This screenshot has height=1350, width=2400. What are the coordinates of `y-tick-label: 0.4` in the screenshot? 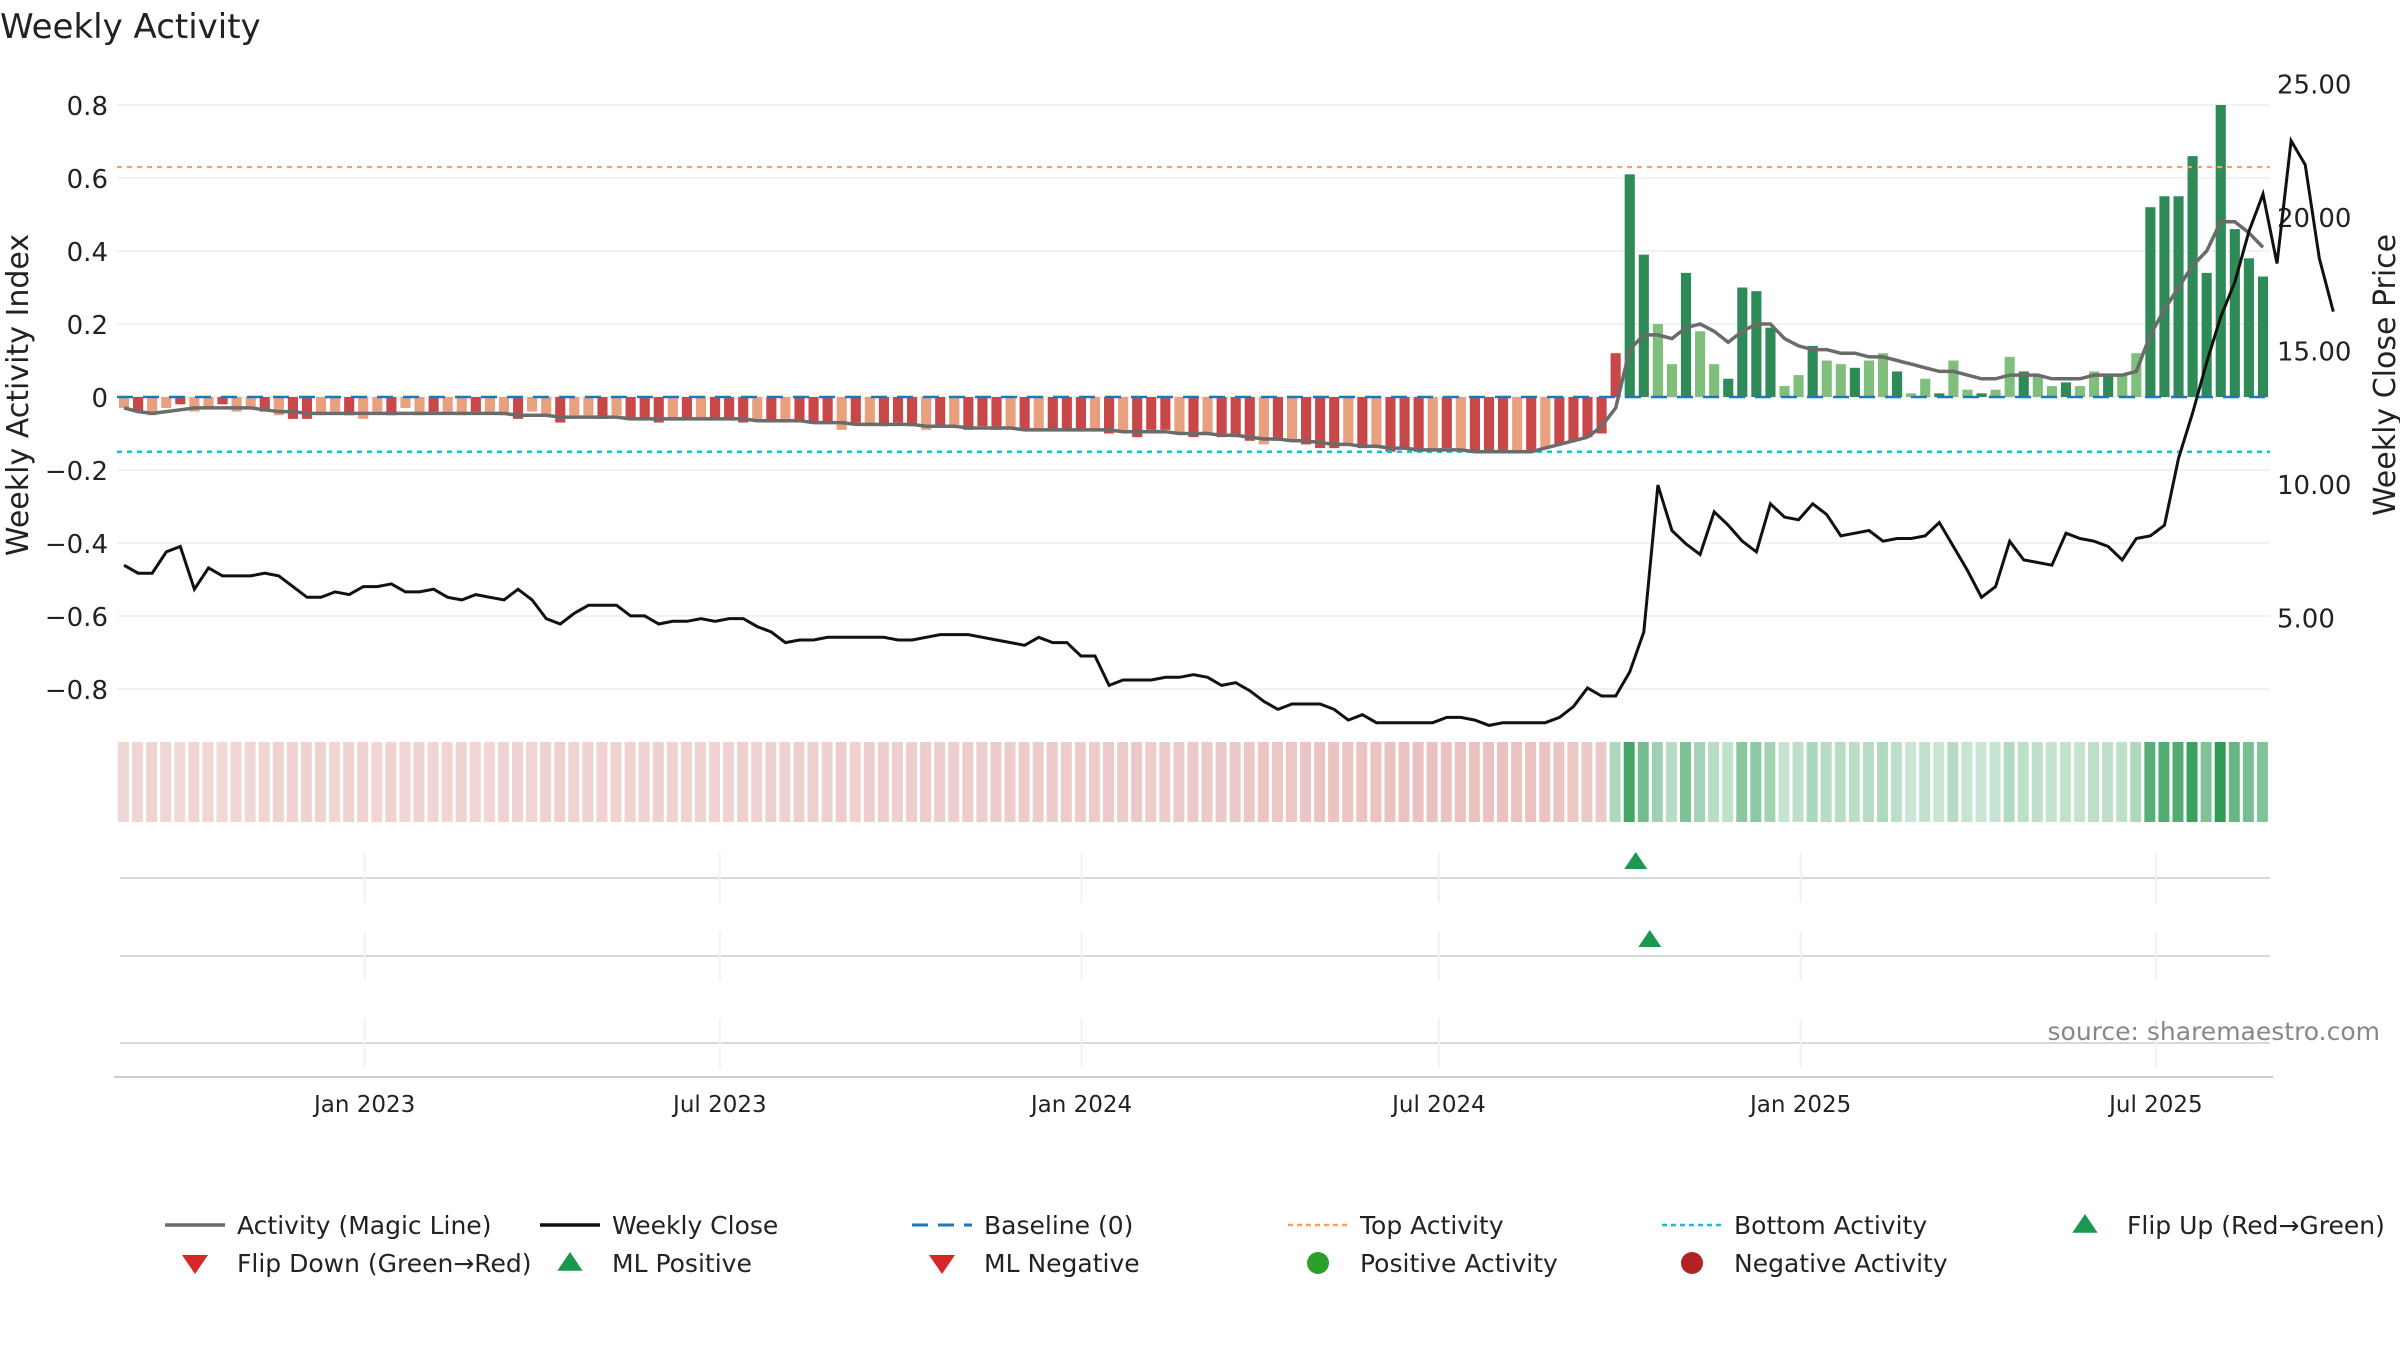 It's located at (87, 253).